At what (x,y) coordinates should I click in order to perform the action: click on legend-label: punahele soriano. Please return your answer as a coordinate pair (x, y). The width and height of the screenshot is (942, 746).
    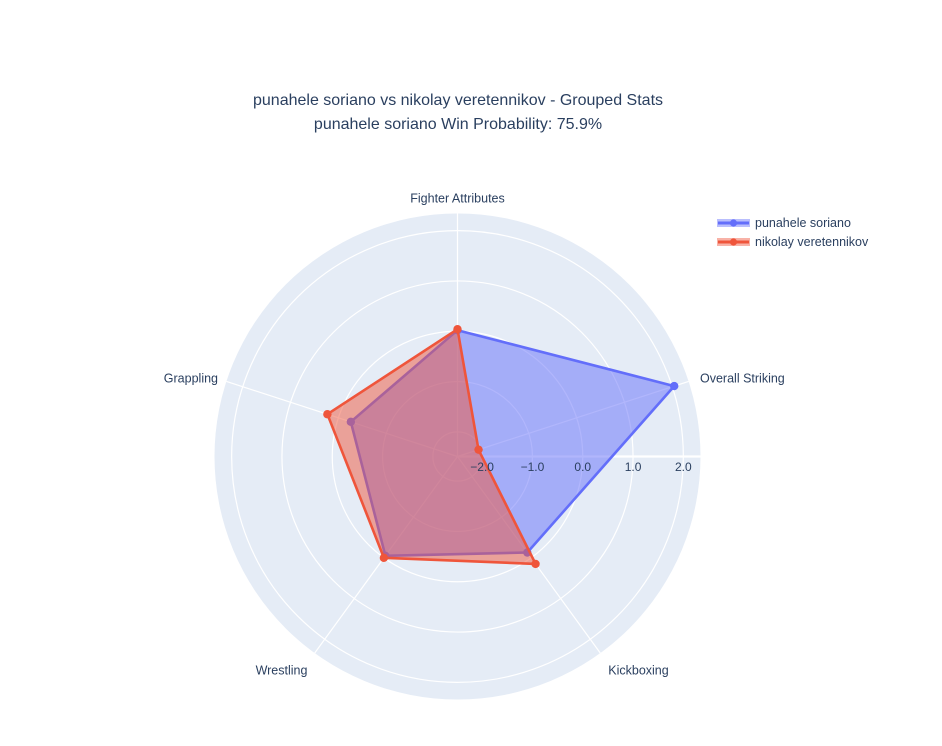
    Looking at the image, I should click on (803, 222).